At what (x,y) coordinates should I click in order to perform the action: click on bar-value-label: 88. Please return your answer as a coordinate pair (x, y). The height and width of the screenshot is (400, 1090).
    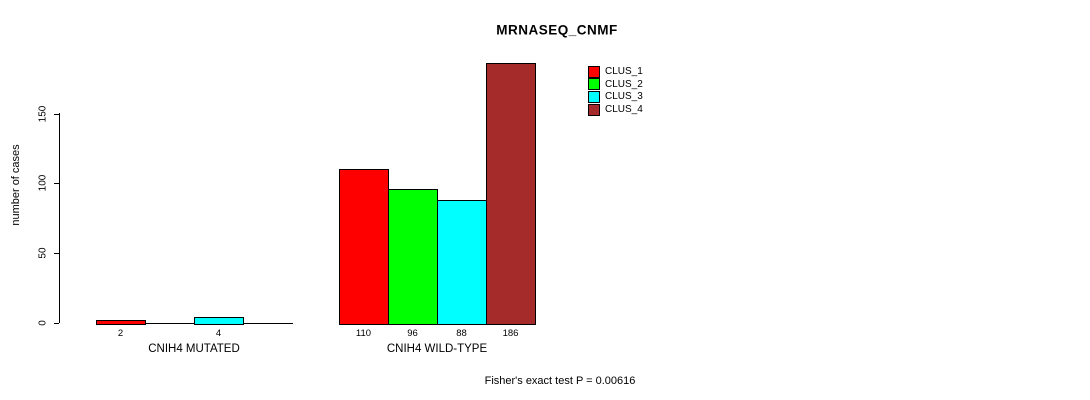
    Looking at the image, I should click on (461, 333).